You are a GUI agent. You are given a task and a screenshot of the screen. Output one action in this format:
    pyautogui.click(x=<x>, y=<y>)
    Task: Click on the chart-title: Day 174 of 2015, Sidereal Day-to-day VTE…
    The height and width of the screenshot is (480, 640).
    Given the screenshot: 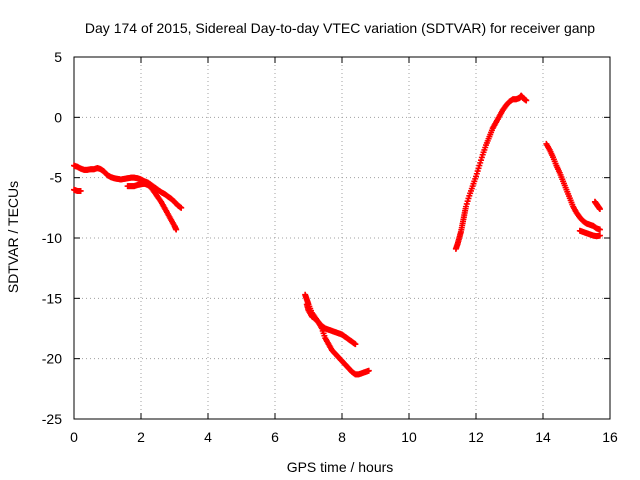 What is the action you would take?
    pyautogui.click(x=340, y=28)
    